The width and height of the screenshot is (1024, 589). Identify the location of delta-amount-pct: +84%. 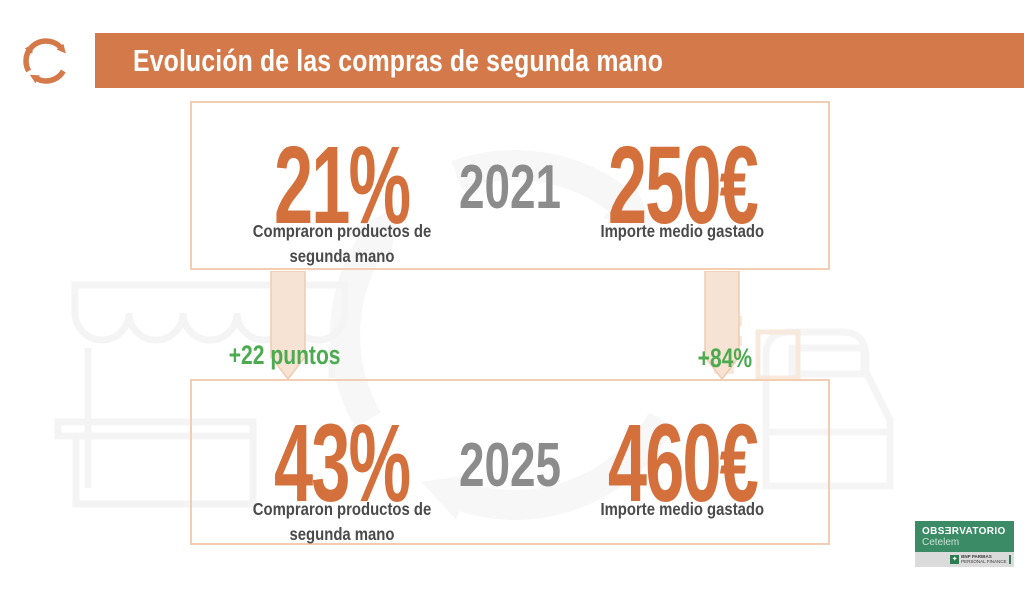
(725, 358).